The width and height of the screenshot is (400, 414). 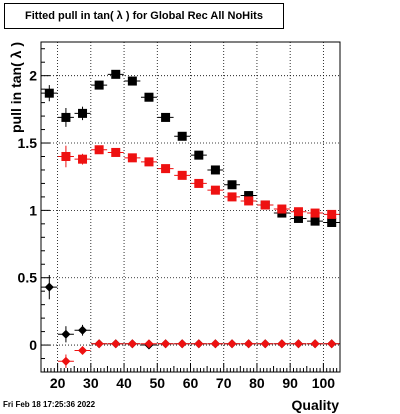 What do you see at coordinates (191, 383) in the screenshot?
I see `x-tick-label: 60` at bounding box center [191, 383].